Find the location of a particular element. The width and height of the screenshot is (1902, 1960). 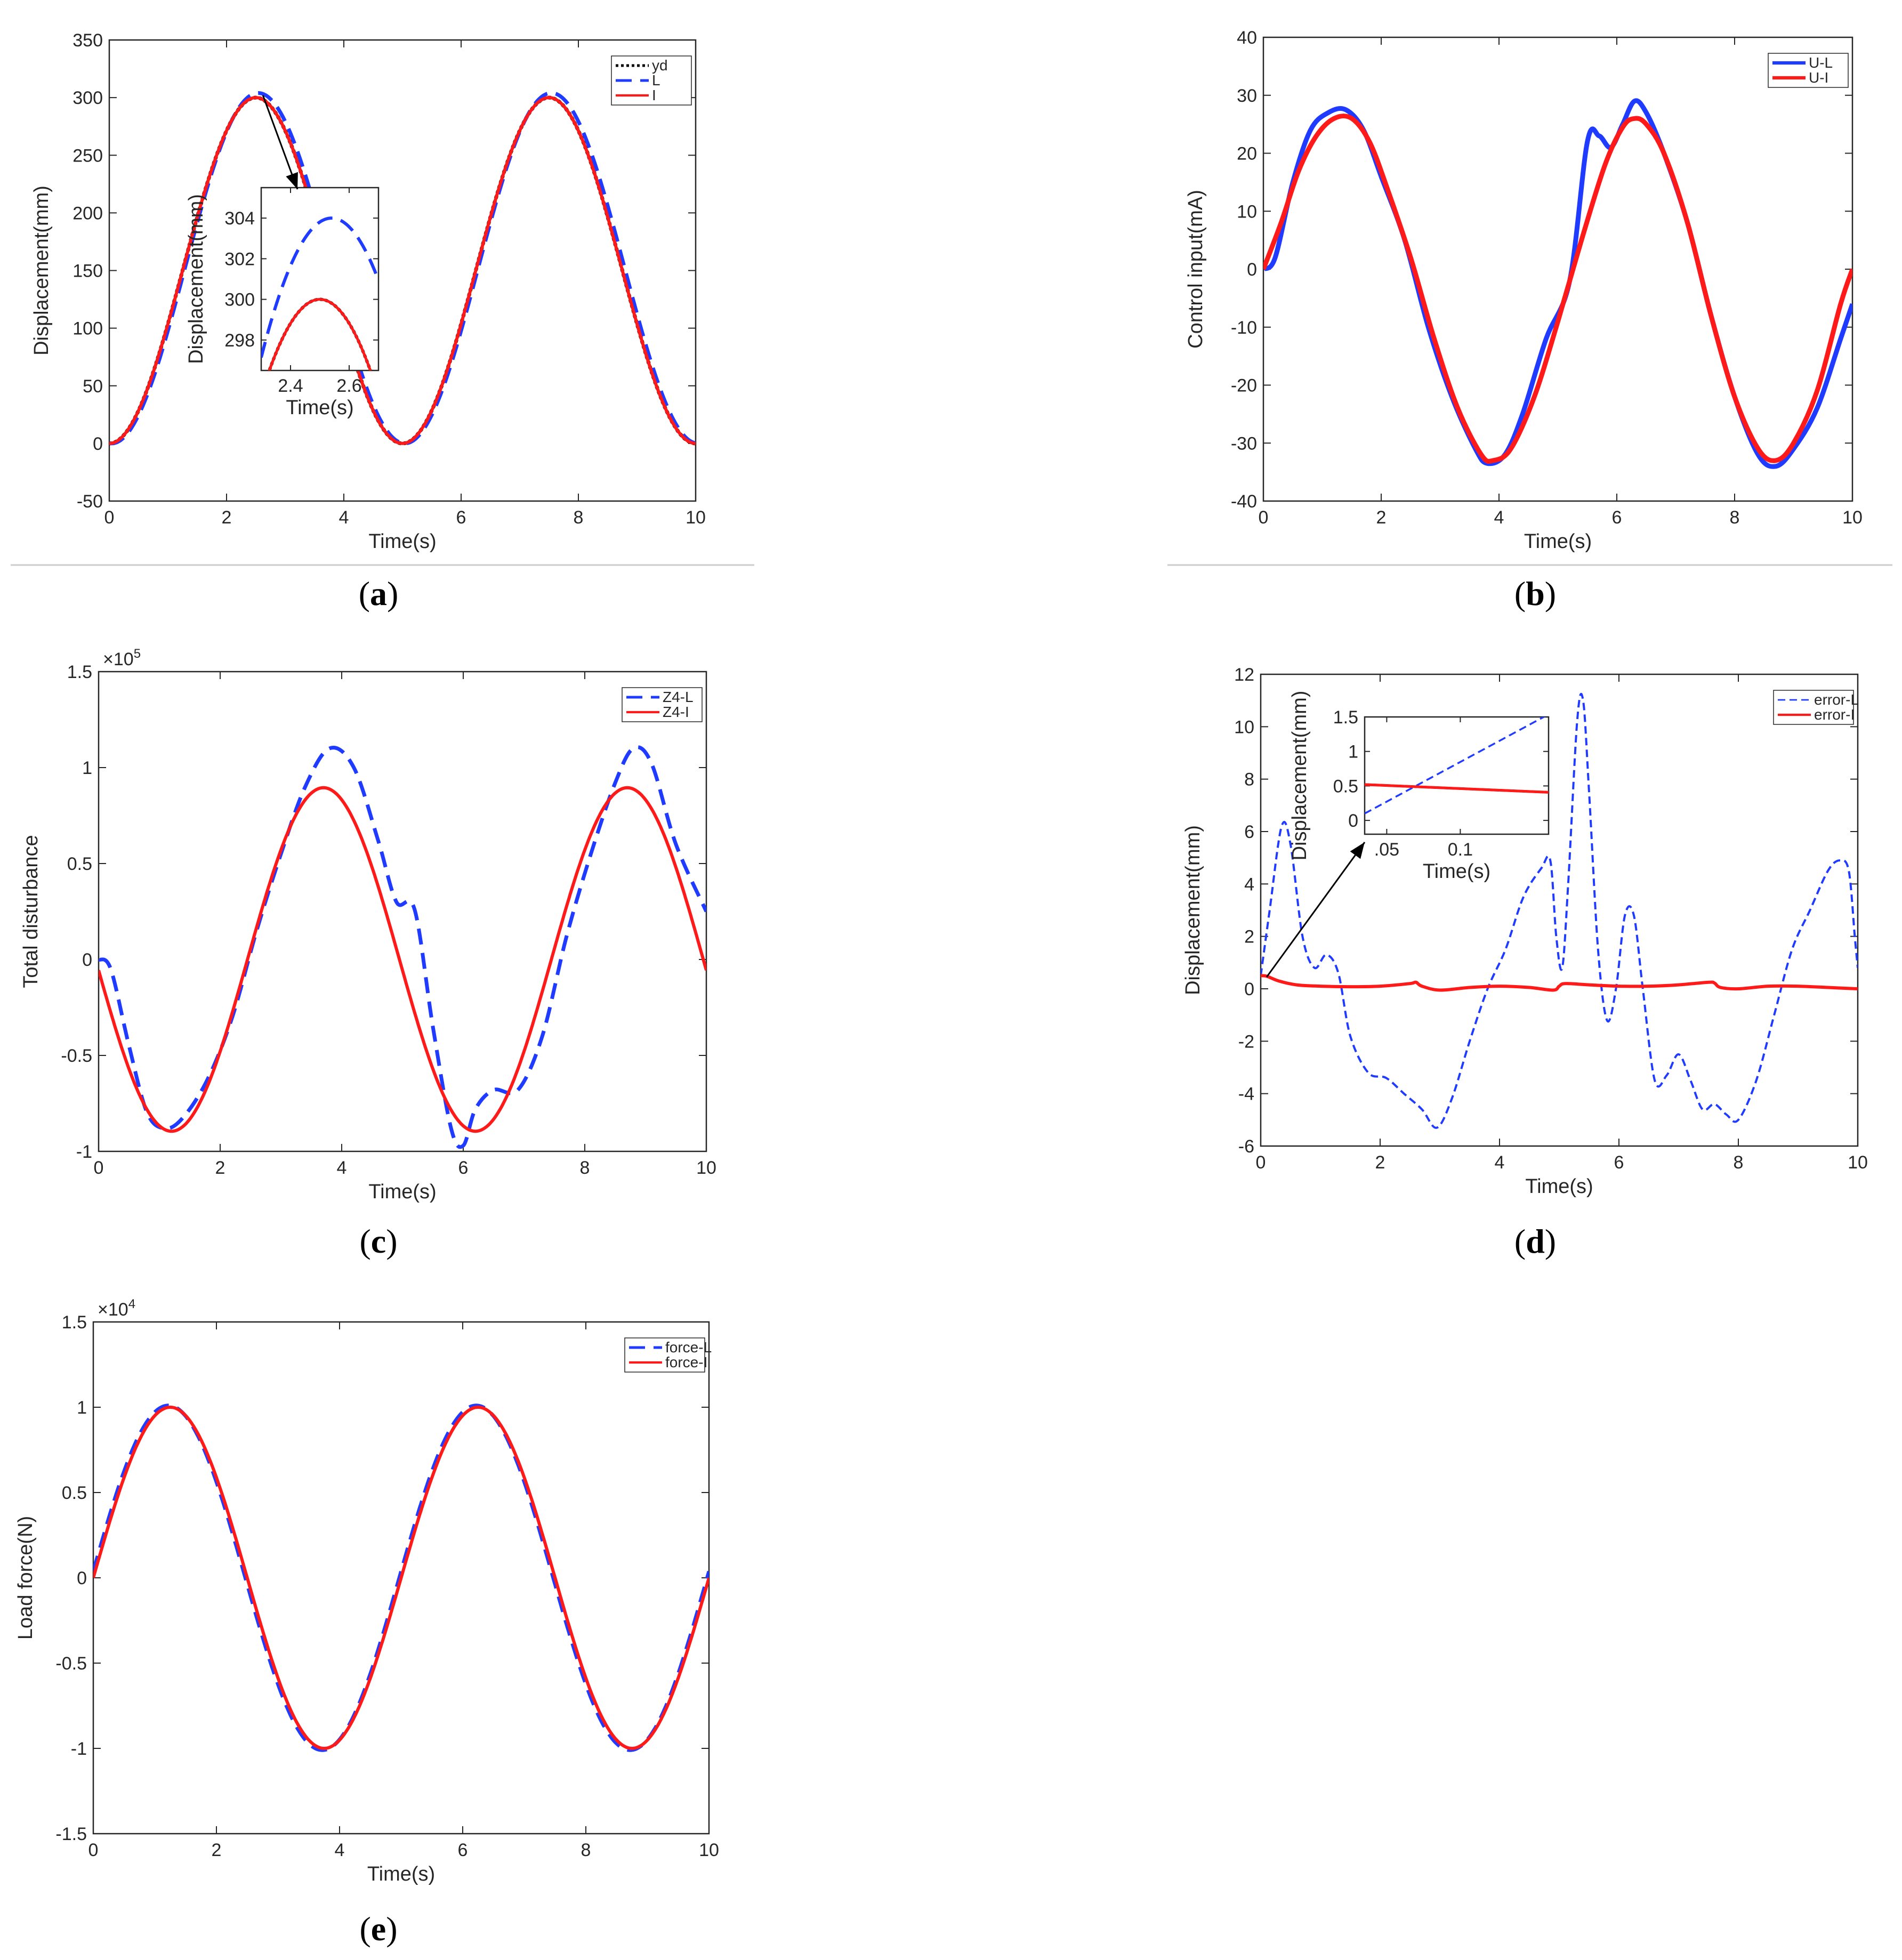

caption-letter: a is located at coordinates (378, 593).